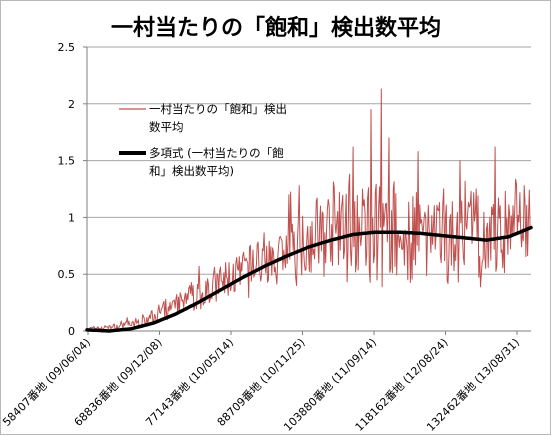  Describe the element at coordinates (71, 331) in the screenshot. I see `y-tick-label: 0` at that location.